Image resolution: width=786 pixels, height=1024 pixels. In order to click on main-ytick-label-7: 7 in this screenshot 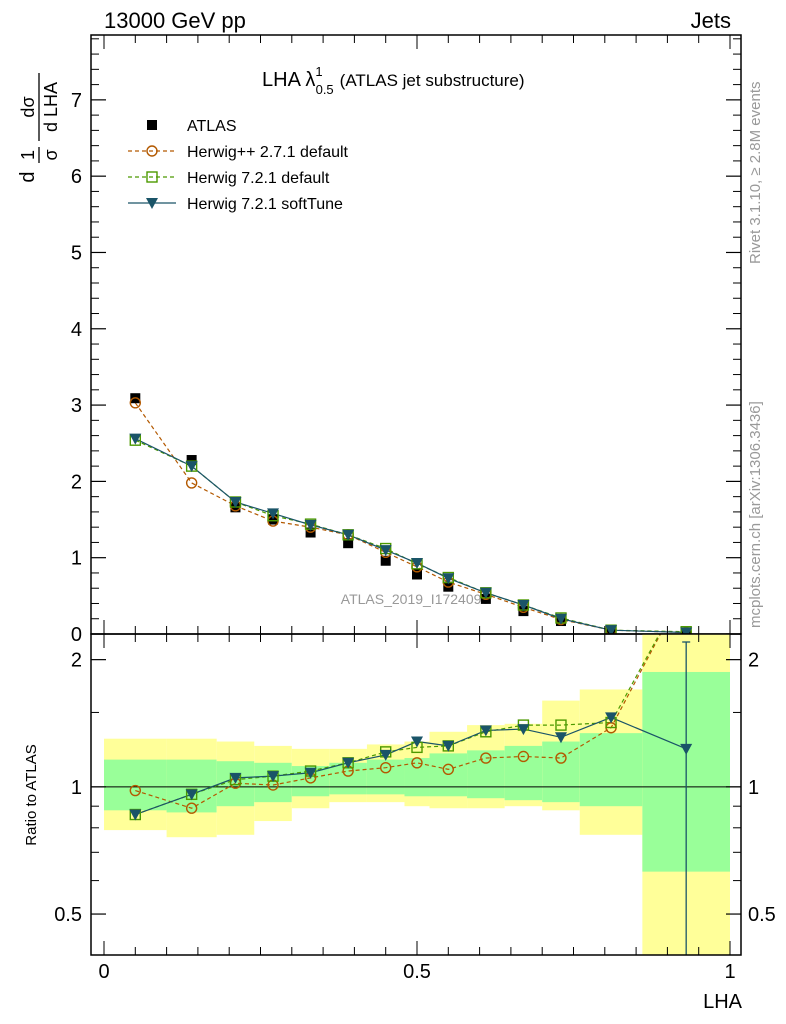, I will do `click(76, 101)`.